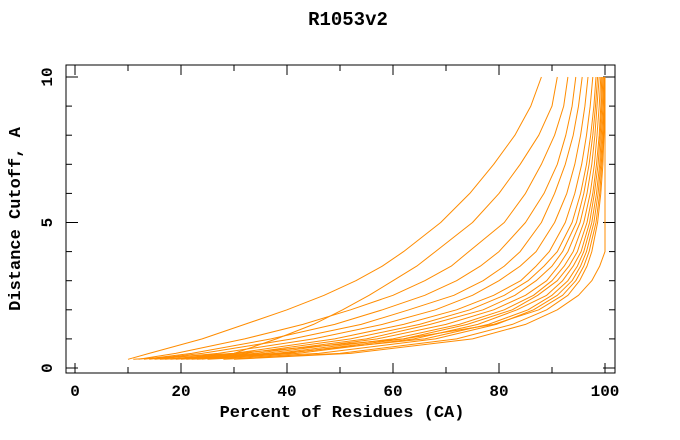 Image resolution: width=680 pixels, height=440 pixels. What do you see at coordinates (605, 392) in the screenshot?
I see `x-tick-label: 100` at bounding box center [605, 392].